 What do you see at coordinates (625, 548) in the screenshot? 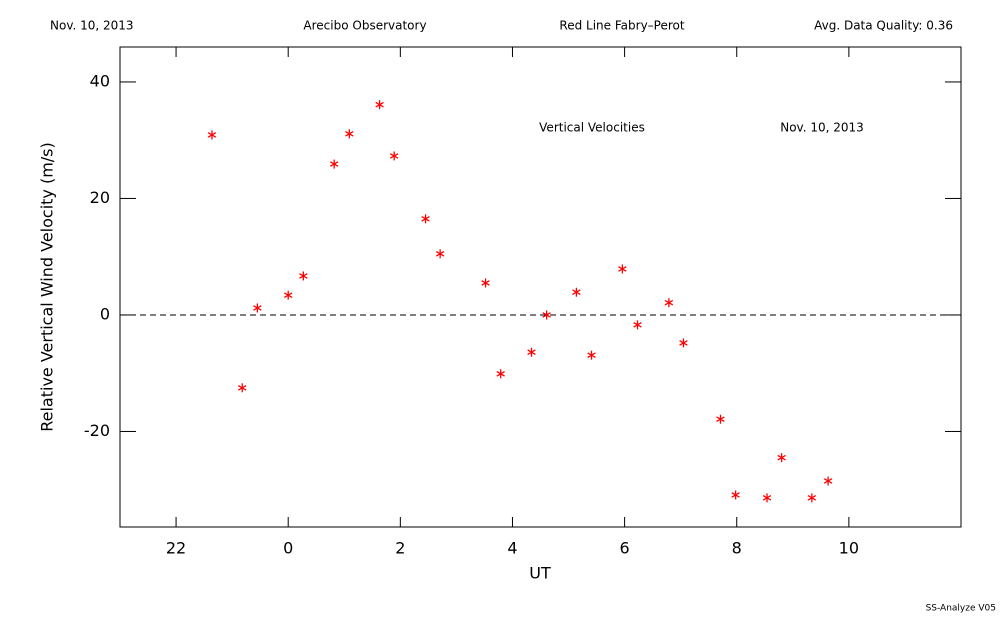
I see `x-tick-label: 6` at bounding box center [625, 548].